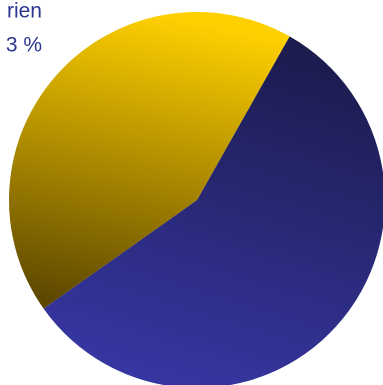 The height and width of the screenshot is (385, 383). Describe the element at coordinates (24, 11) in the screenshot. I see `slice-label: rien` at that location.